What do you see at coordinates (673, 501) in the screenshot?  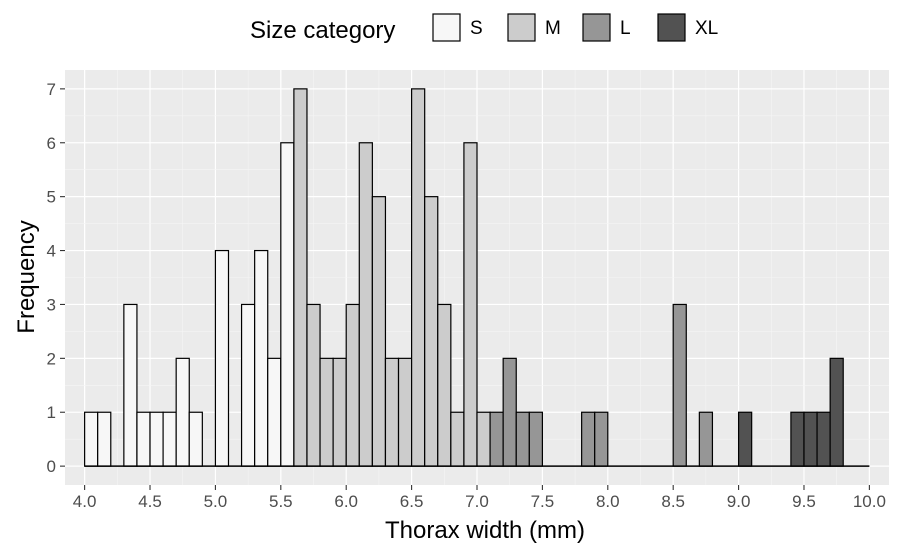 I see `x-tick-label: 8.5` at bounding box center [673, 501].